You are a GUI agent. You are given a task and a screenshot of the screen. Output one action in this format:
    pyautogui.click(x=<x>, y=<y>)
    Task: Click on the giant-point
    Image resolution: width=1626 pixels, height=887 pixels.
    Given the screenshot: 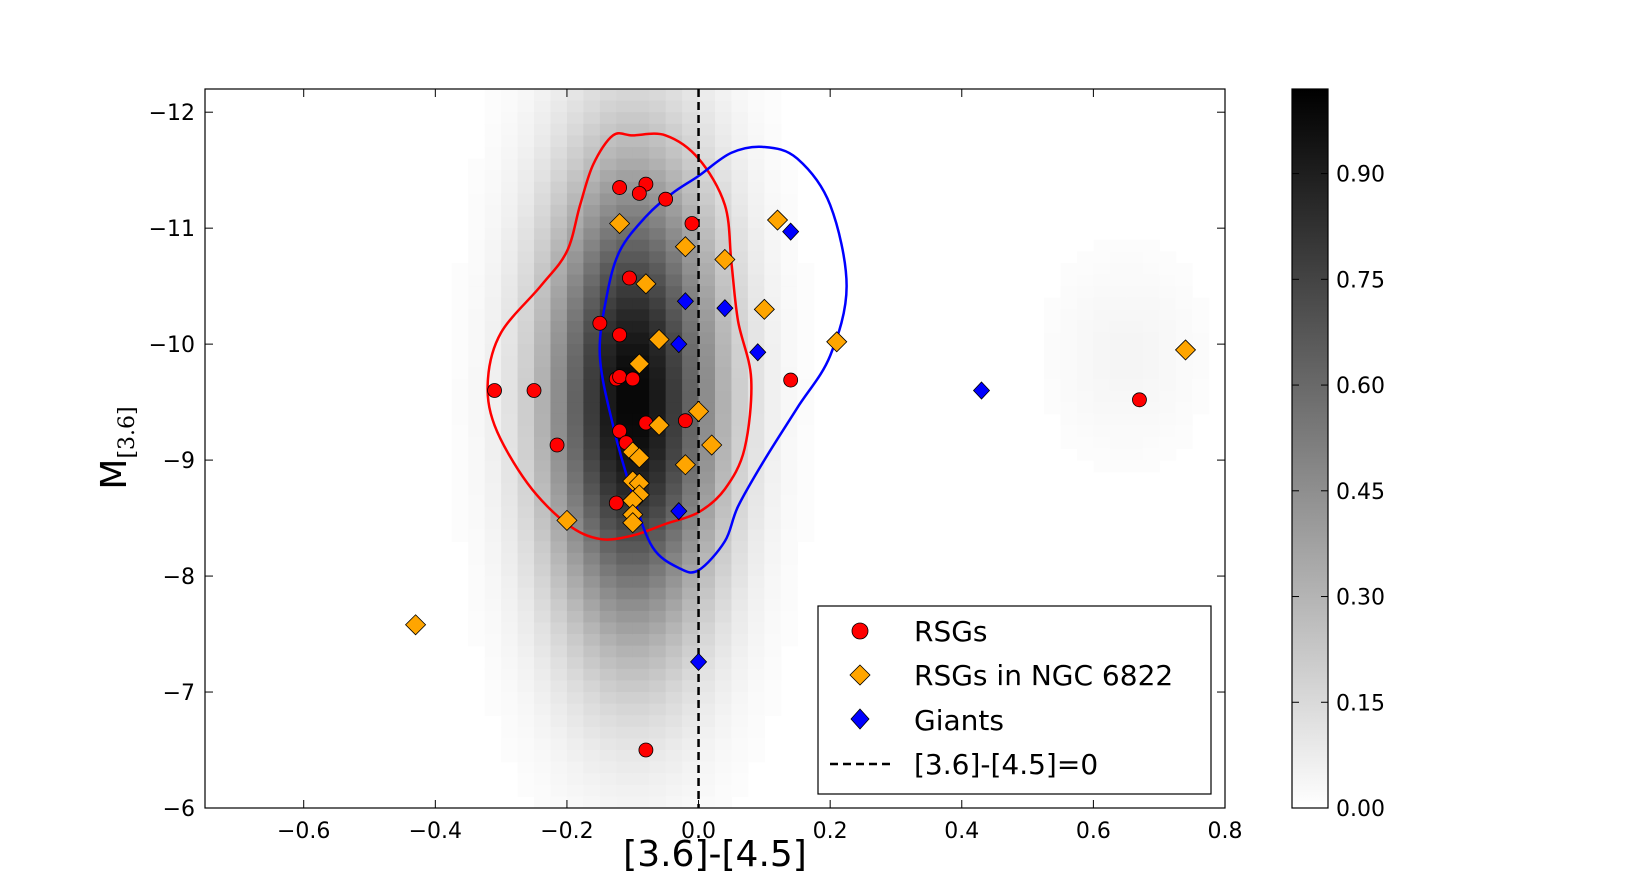 What is the action you would take?
    pyautogui.click(x=725, y=308)
    